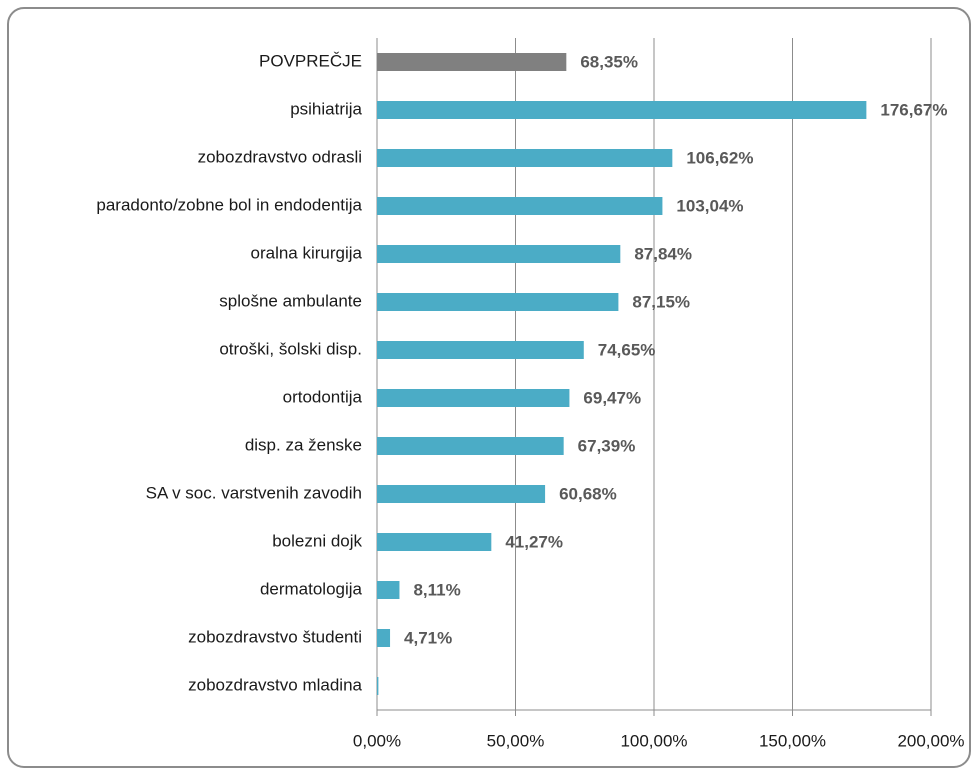  Describe the element at coordinates (229, 204) in the screenshot. I see `y-tick-label: paradonto/zobne bol in endodentija` at that location.